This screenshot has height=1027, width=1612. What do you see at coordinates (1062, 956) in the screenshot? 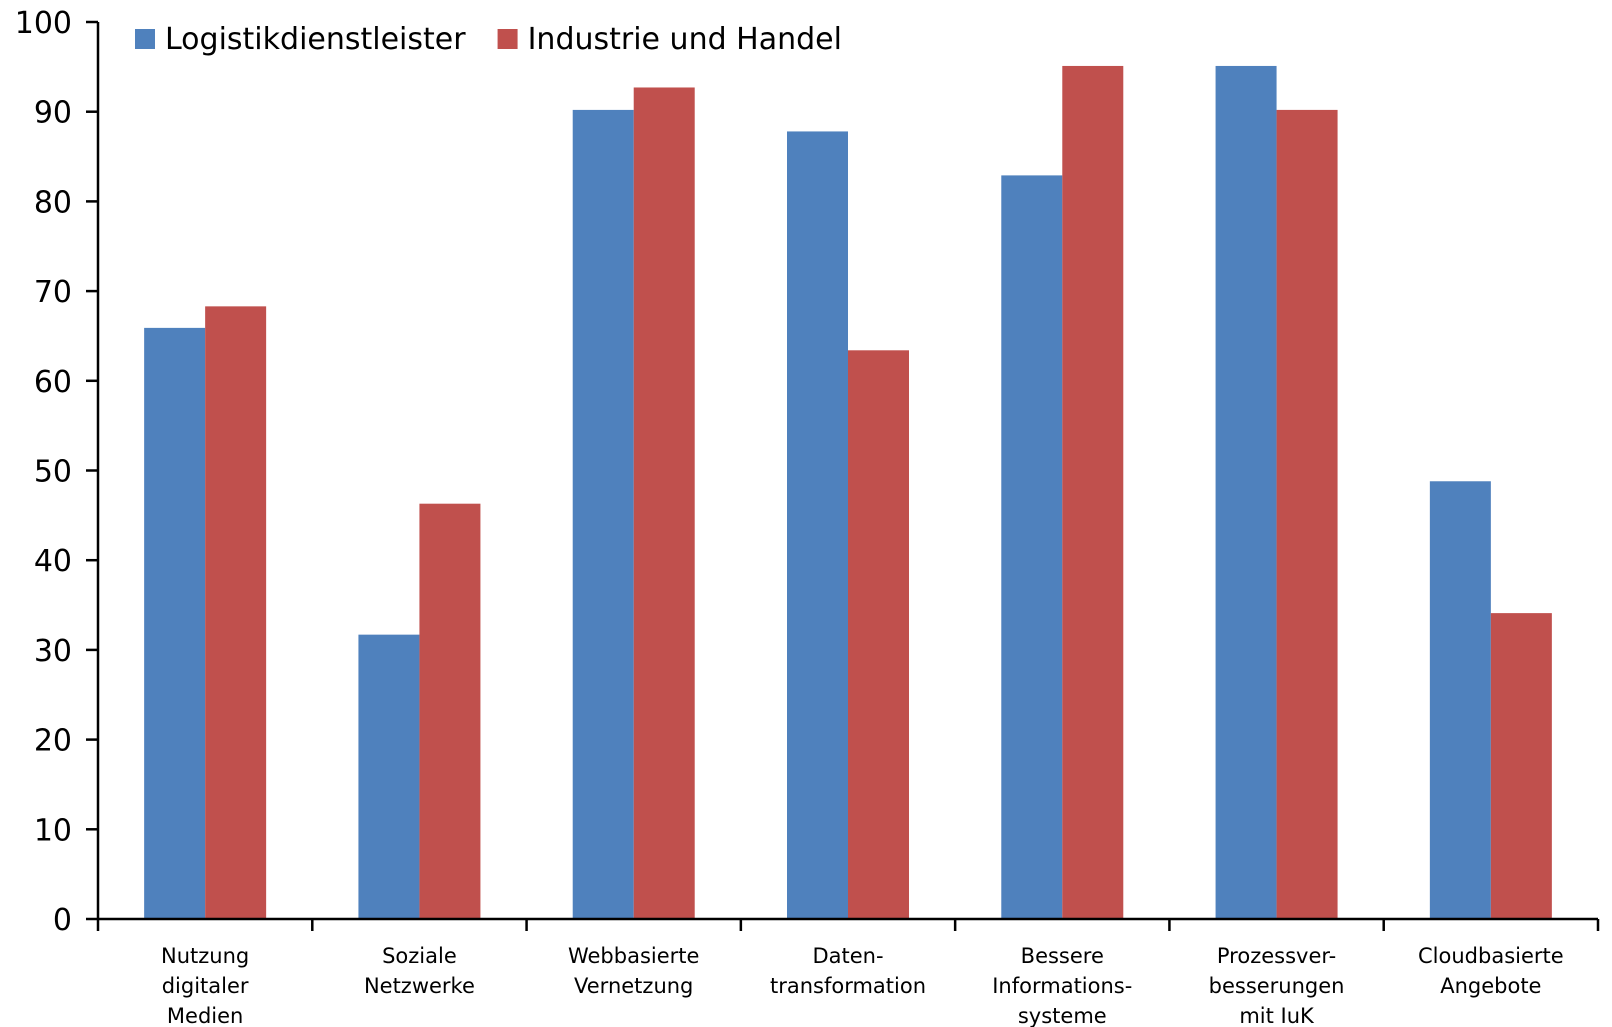
I see `x-tick-label-line: Bessere` at bounding box center [1062, 956].